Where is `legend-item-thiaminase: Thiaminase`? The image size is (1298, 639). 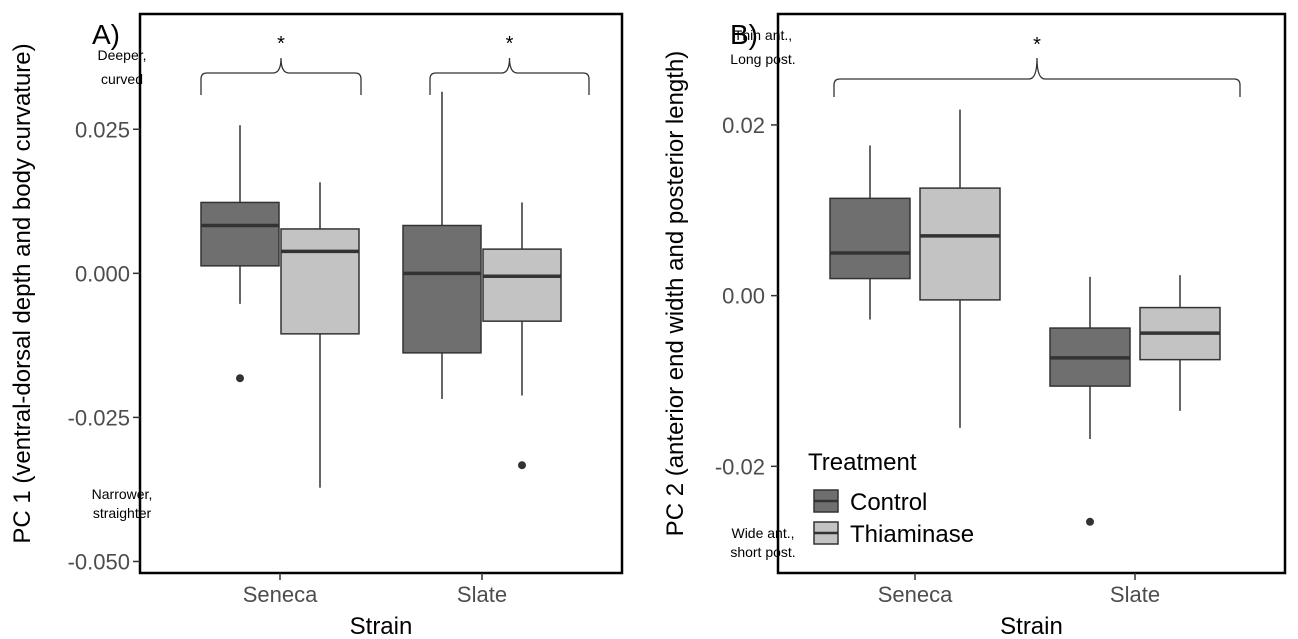
legend-item-thiaminase: Thiaminase is located at coordinates (893, 534).